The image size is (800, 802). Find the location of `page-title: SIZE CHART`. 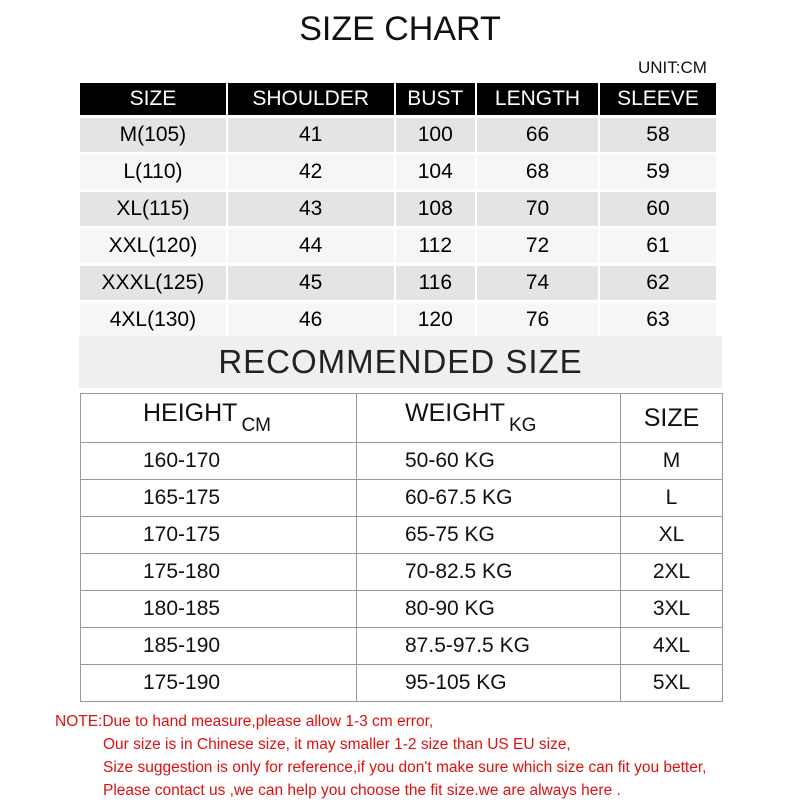

page-title: SIZE CHART is located at coordinates (400, 29).